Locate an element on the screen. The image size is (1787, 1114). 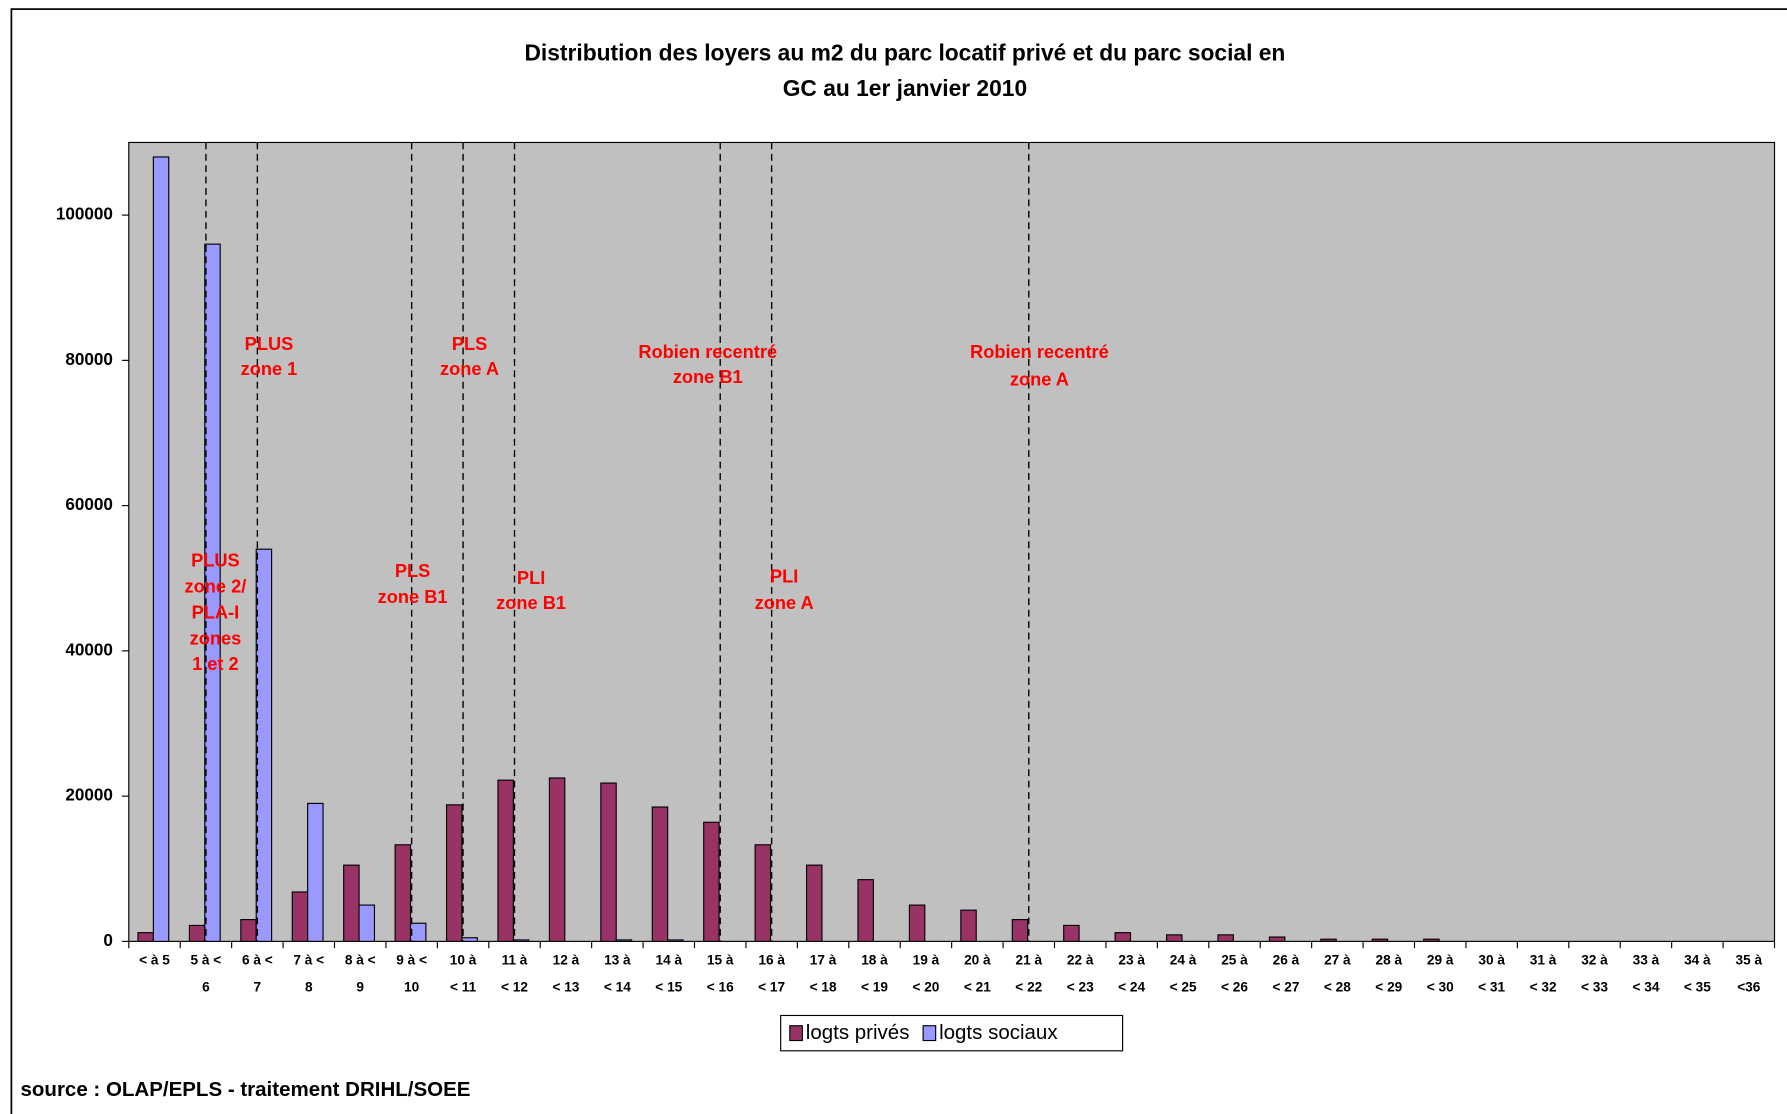
x-tick-label: < 15 is located at coordinates (668, 987).